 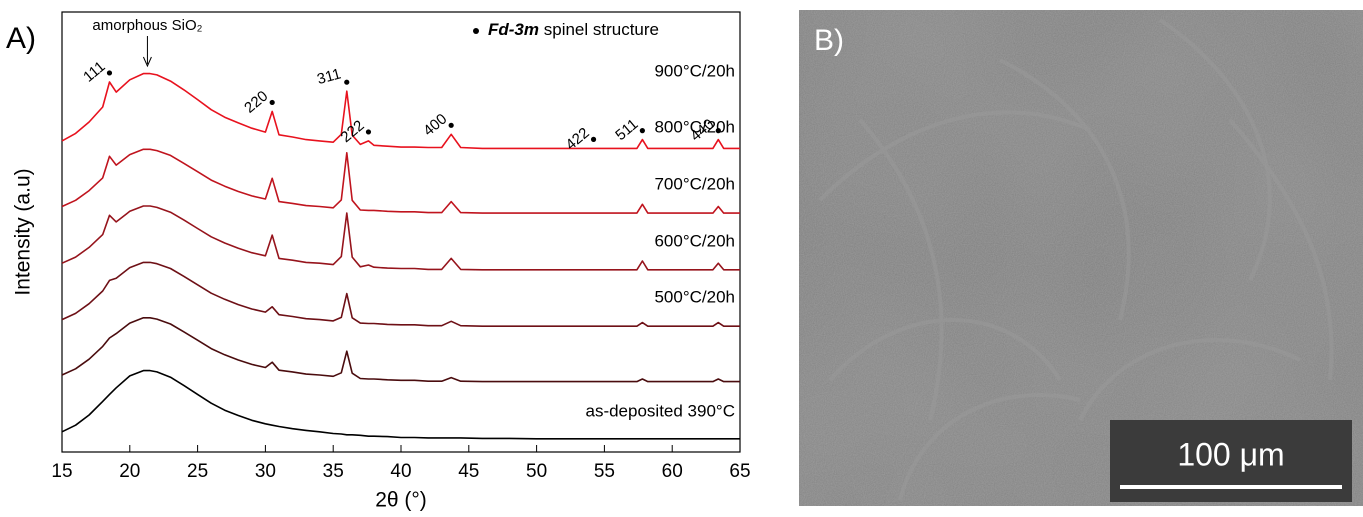 I want to click on peak-label: 511, so click(x=626, y=130).